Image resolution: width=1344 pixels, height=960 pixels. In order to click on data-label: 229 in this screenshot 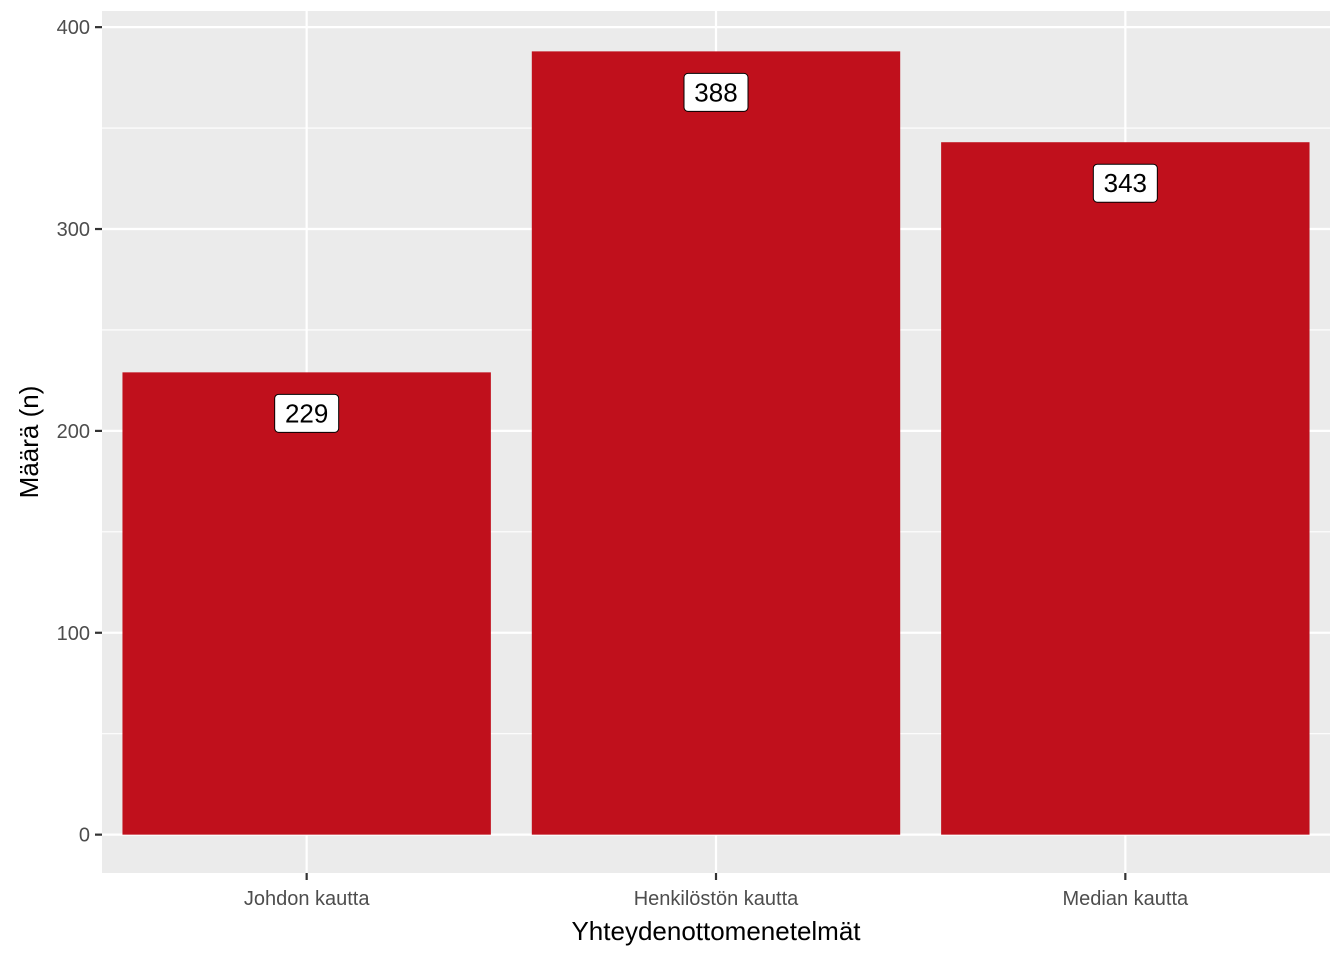, I will do `click(307, 413)`.